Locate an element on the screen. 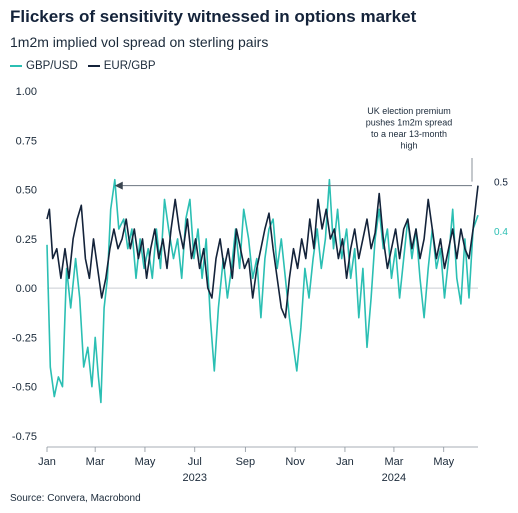  x-year-label: 2023 is located at coordinates (195, 478).